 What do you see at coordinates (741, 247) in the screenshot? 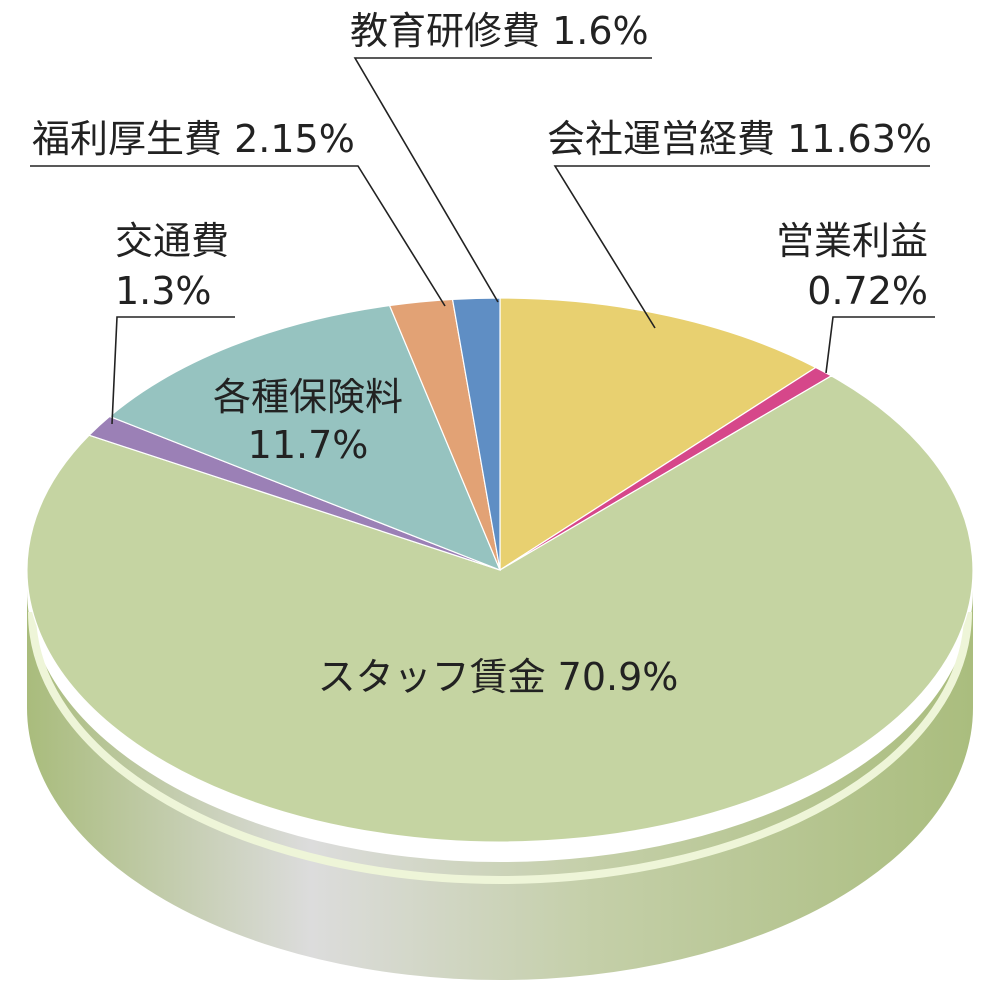
I see `leader-line-kaisha` at bounding box center [741, 247].